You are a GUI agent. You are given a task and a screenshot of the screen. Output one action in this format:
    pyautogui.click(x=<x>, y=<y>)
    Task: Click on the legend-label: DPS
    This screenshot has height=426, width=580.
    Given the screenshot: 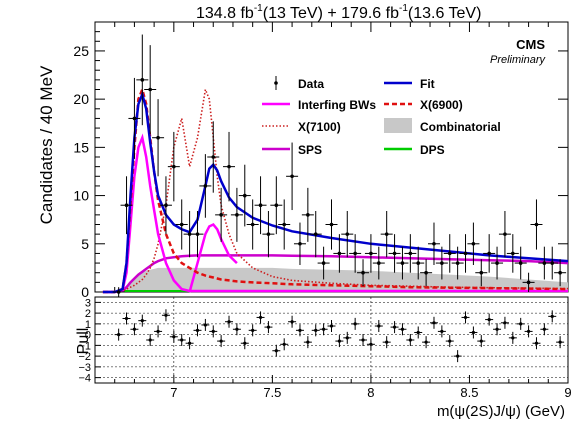 What is the action you would take?
    pyautogui.click(x=432, y=150)
    